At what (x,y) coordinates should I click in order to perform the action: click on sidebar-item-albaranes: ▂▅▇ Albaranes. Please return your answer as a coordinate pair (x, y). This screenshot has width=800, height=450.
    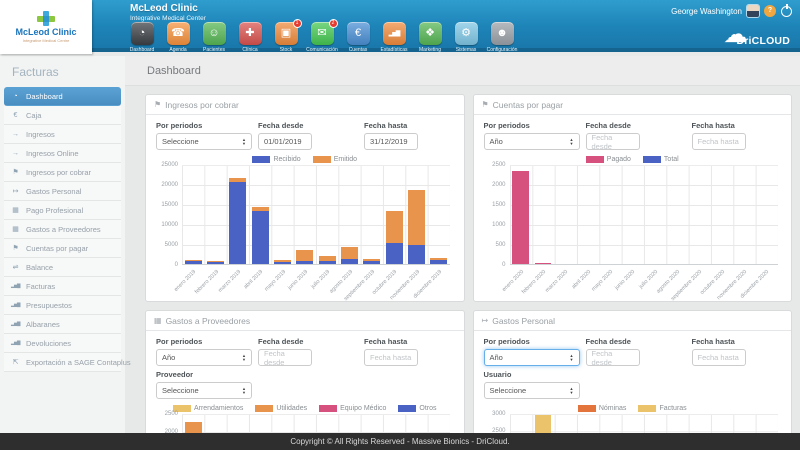
    Looking at the image, I should click on (62, 324).